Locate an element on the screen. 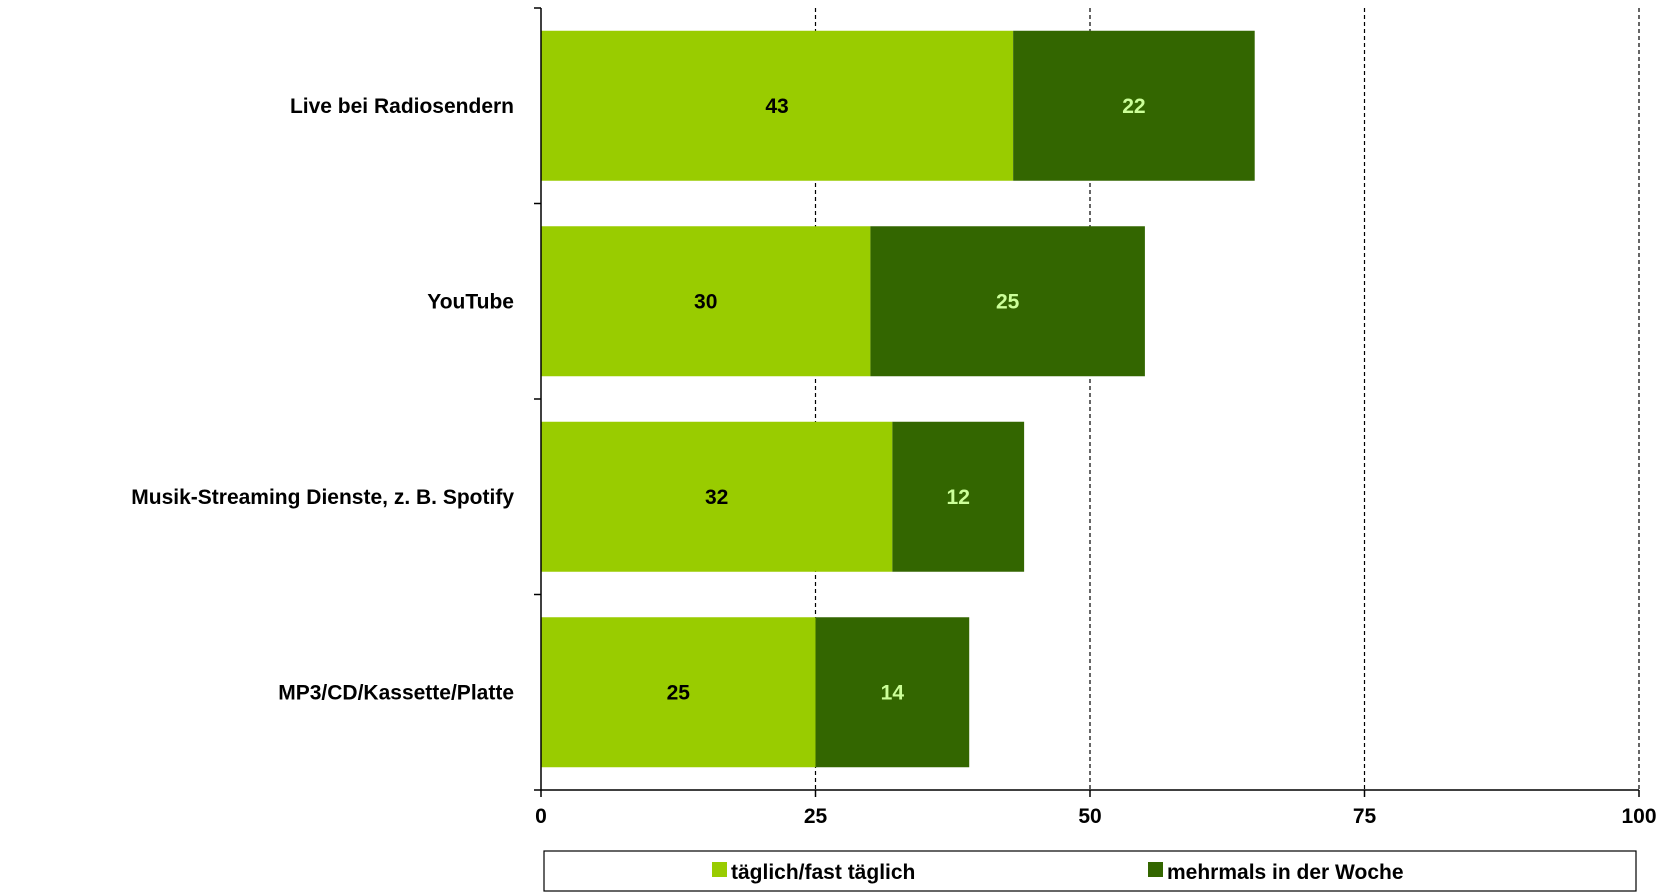 This screenshot has height=893, width=1671. x-tick-label: 100 is located at coordinates (1638, 816).